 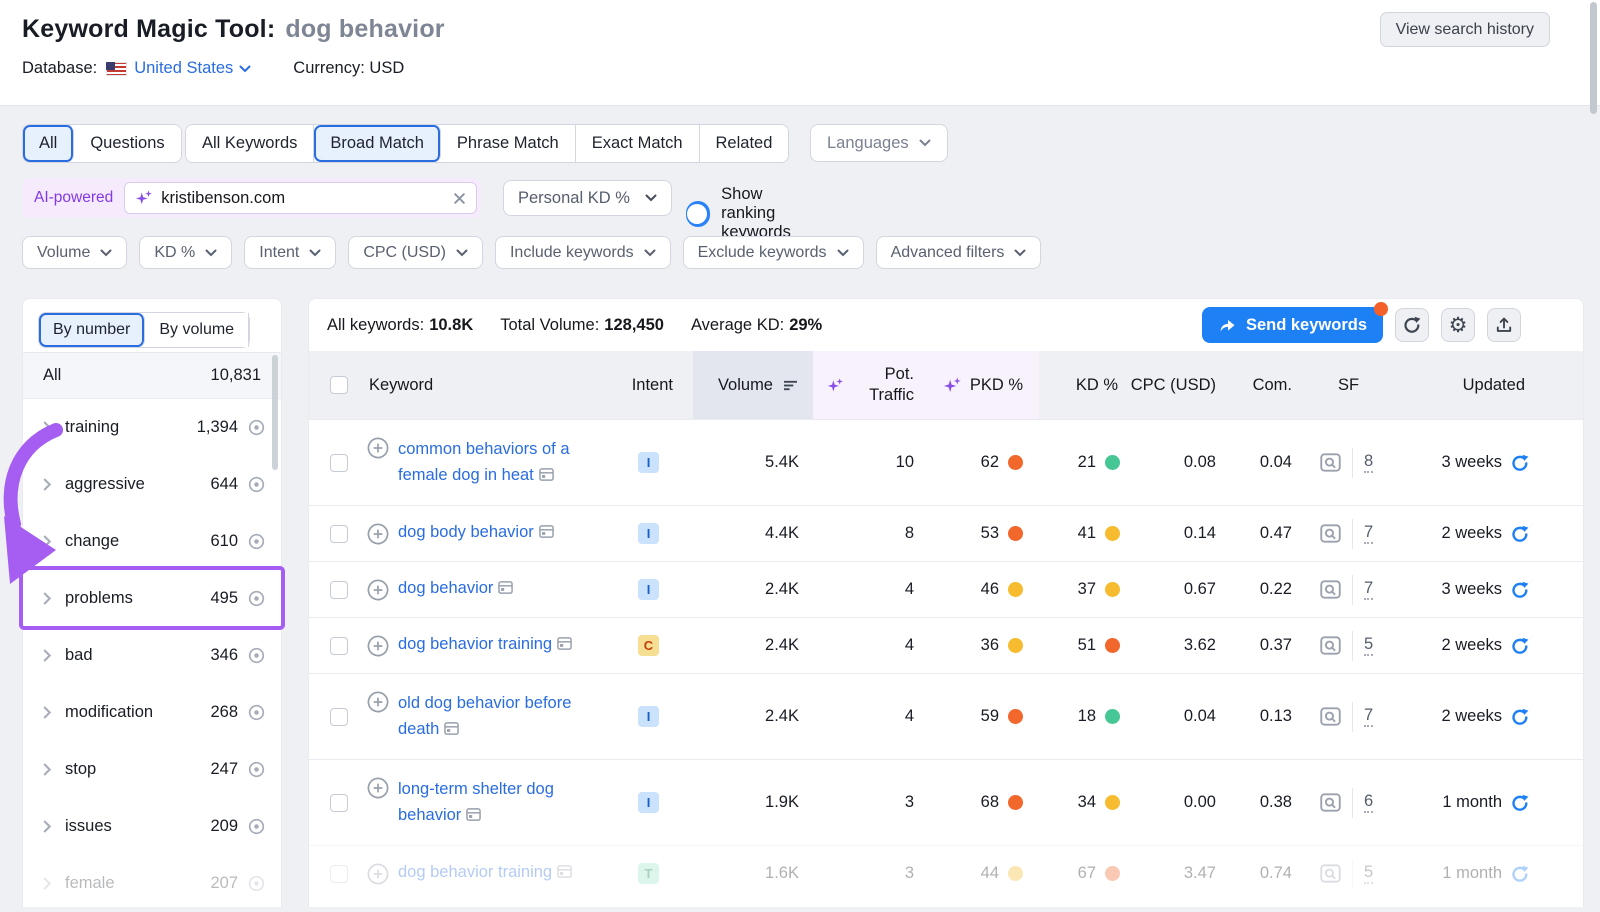 What do you see at coordinates (753, 385) in the screenshot?
I see `column-volume: Volume` at bounding box center [753, 385].